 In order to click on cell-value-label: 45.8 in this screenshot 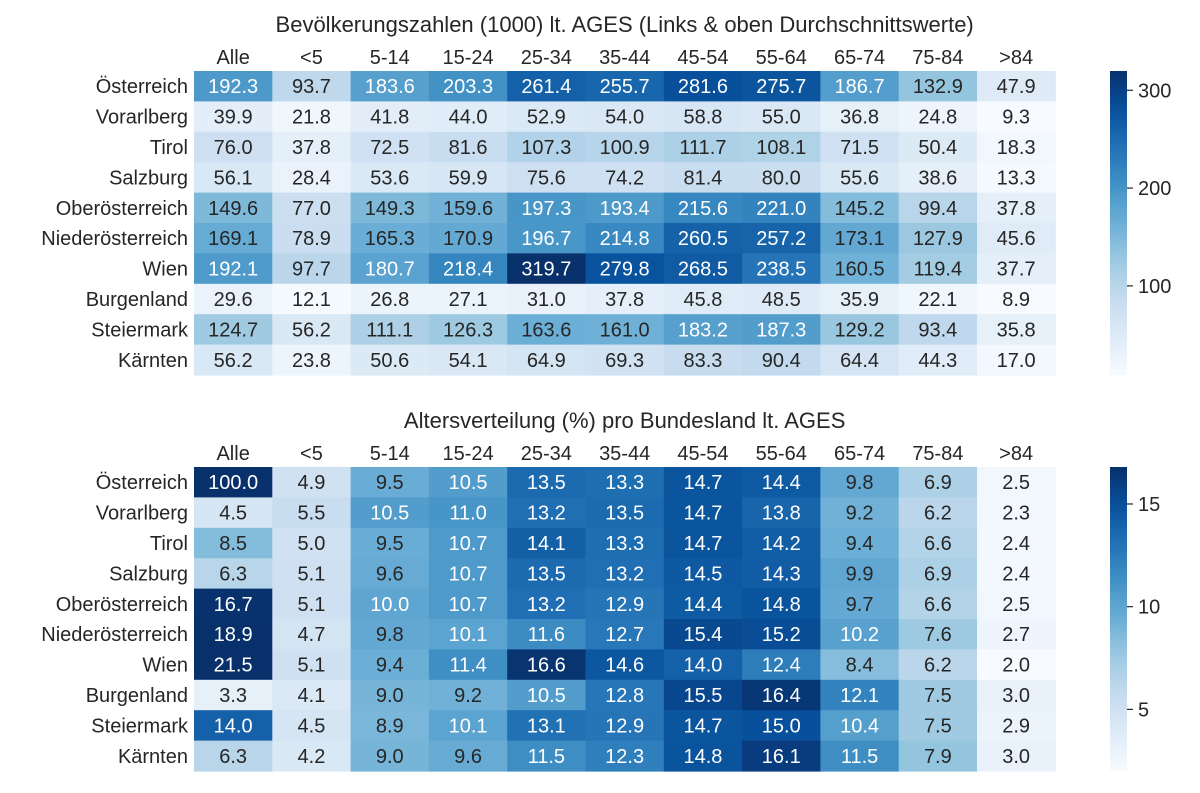, I will do `click(702, 300)`.